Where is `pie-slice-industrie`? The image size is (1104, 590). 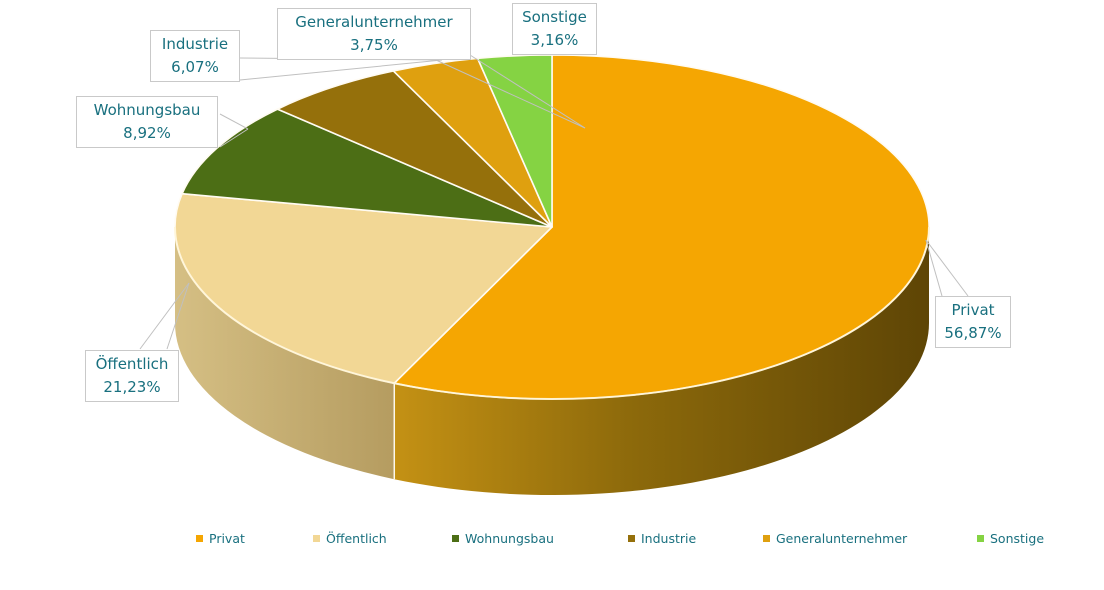 pie-slice-industrie is located at coordinates (414, 149).